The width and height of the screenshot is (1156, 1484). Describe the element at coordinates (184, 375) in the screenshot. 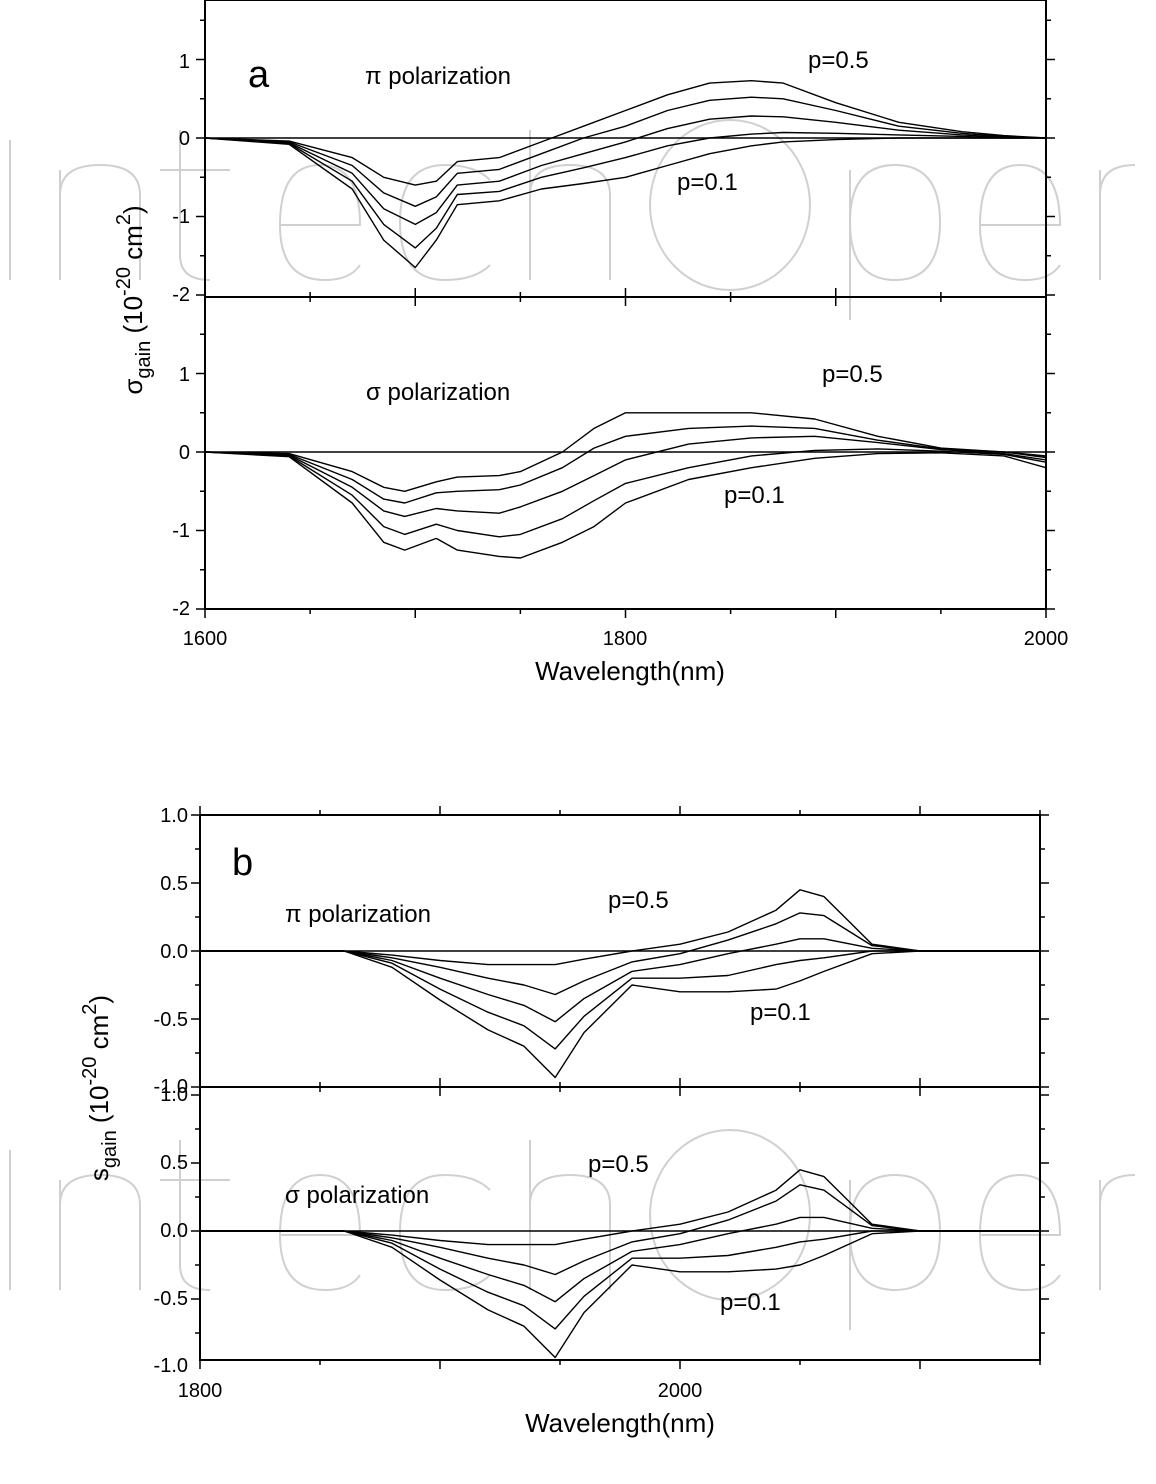

I see `chart-a-bottom-ytick: 1` at that location.